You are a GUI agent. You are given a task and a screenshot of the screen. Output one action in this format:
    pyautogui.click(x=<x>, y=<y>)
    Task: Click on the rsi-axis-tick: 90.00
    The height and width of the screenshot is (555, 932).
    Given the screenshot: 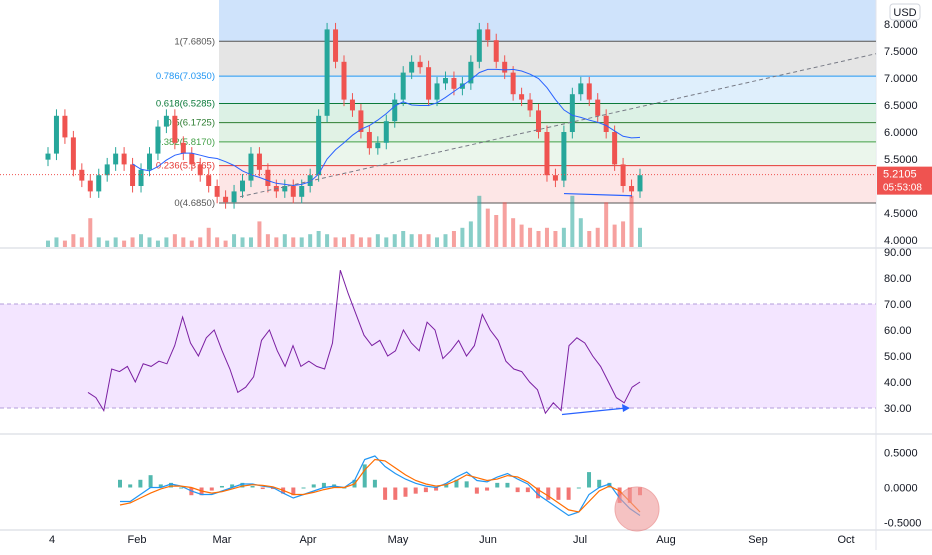 What is the action you would take?
    pyautogui.click(x=898, y=253)
    